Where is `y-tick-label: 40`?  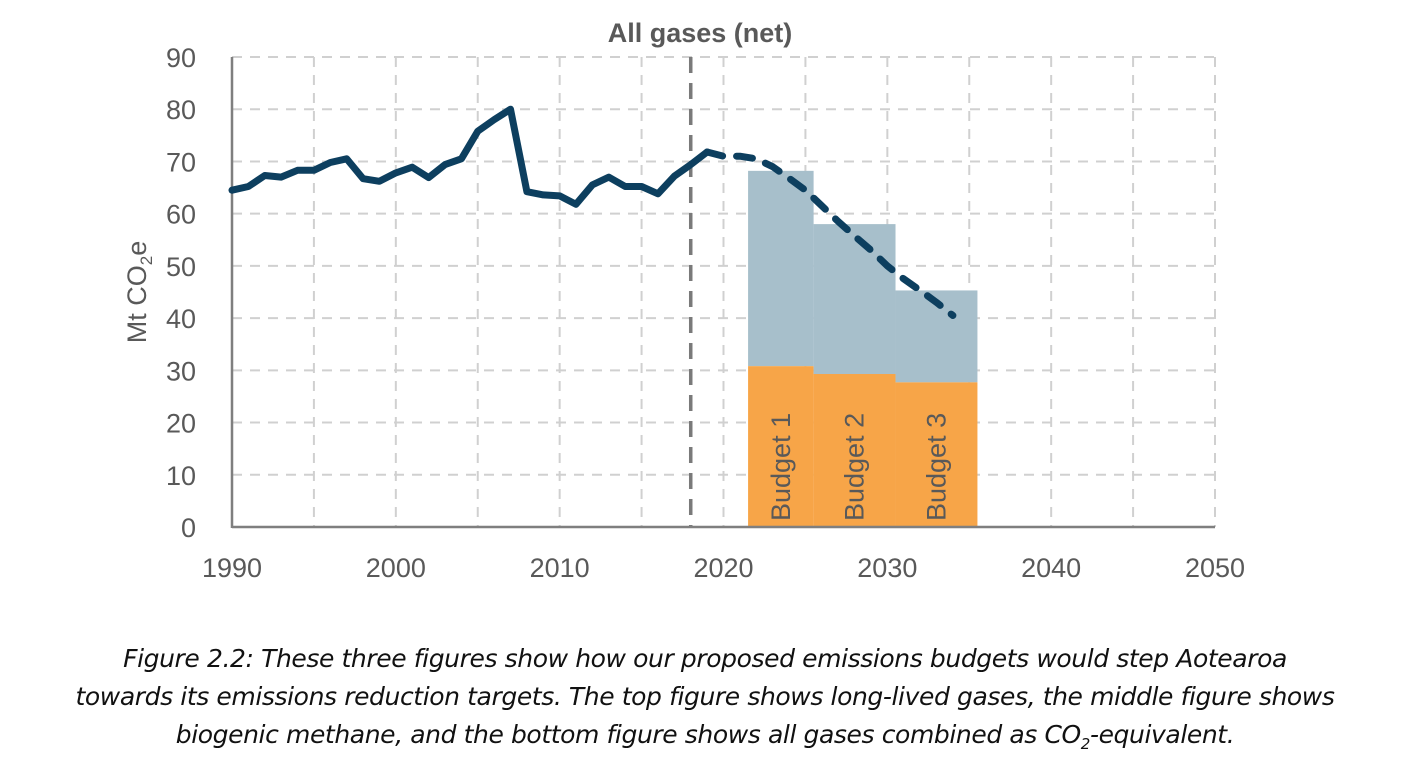
y-tick-label: 40 is located at coordinates (181, 319).